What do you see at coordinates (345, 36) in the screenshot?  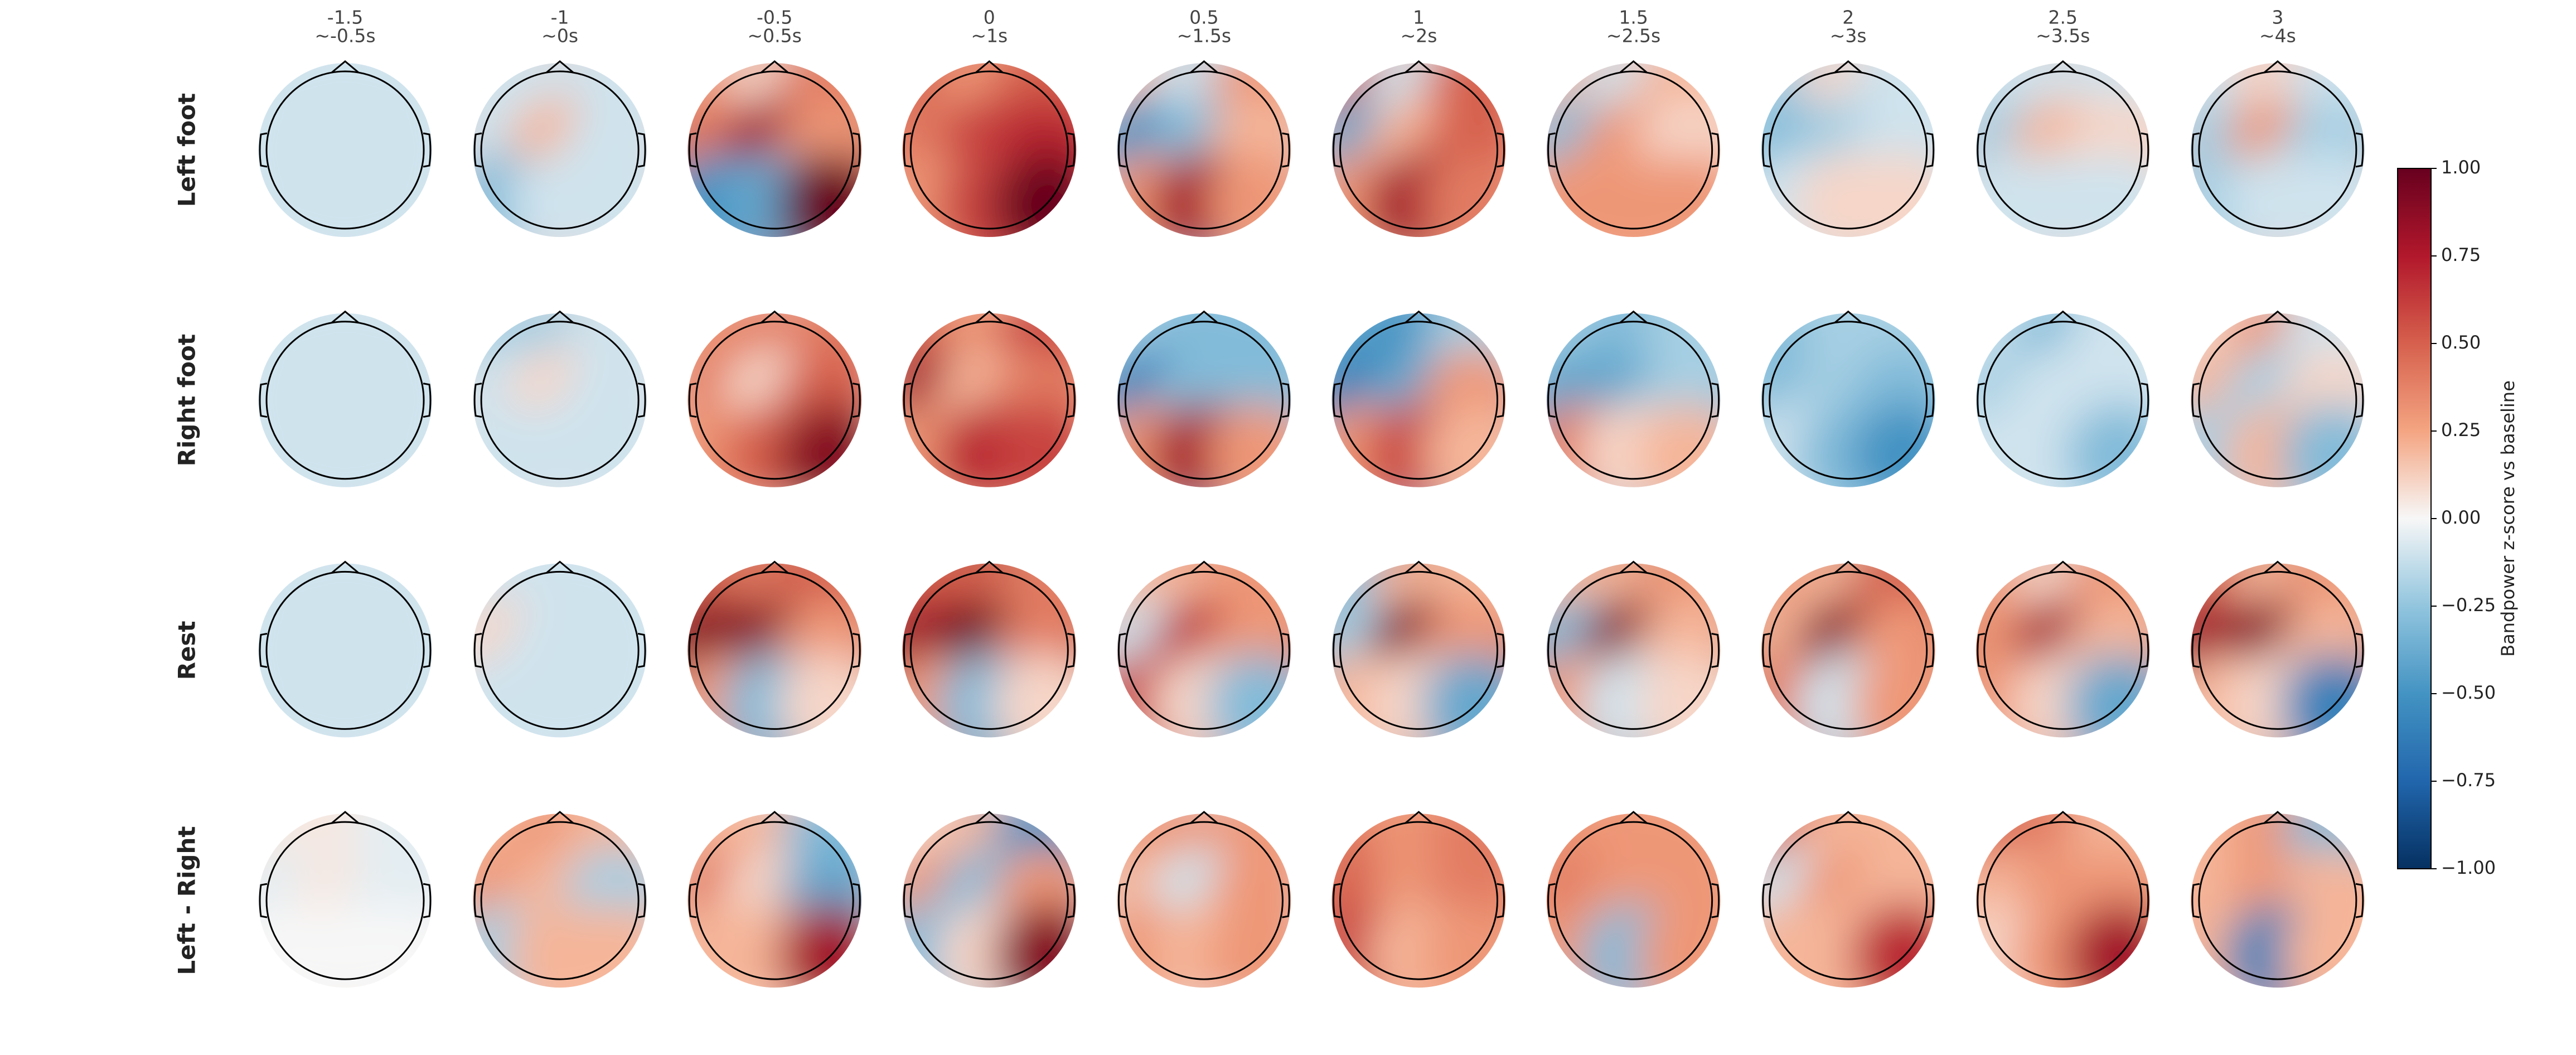 I see `column-window: ~-0.5s` at bounding box center [345, 36].